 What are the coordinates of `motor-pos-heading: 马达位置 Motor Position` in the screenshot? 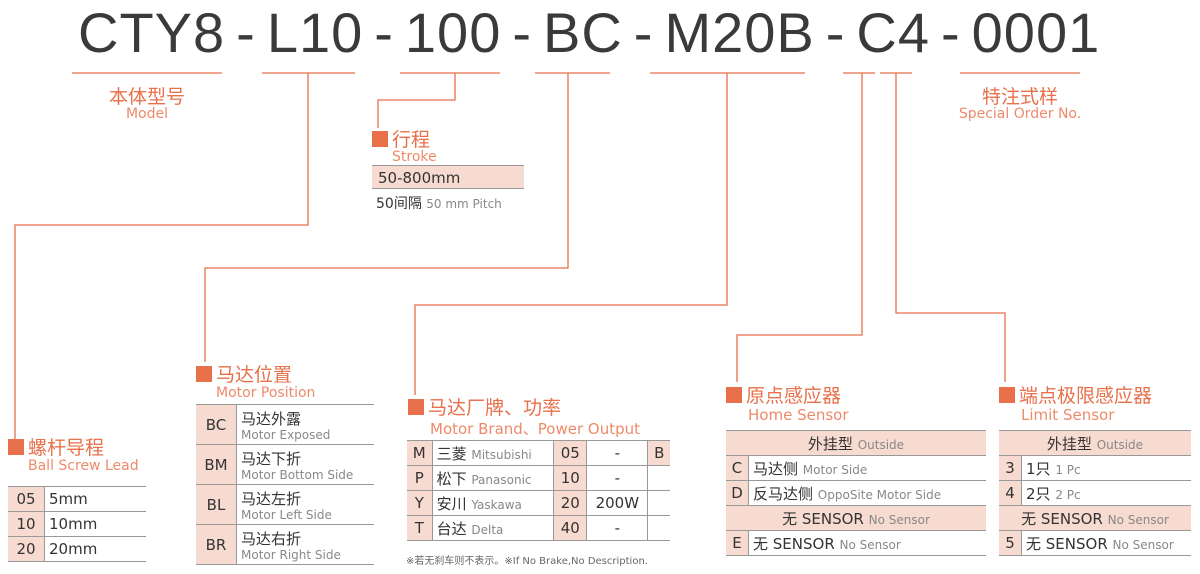 It's located at (255, 380).